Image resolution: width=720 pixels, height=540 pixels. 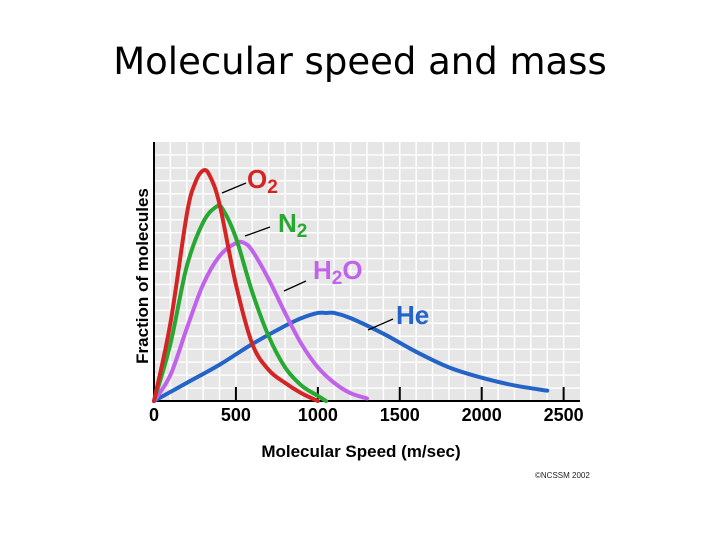 I want to click on series-line-he, so click(x=351, y=356).